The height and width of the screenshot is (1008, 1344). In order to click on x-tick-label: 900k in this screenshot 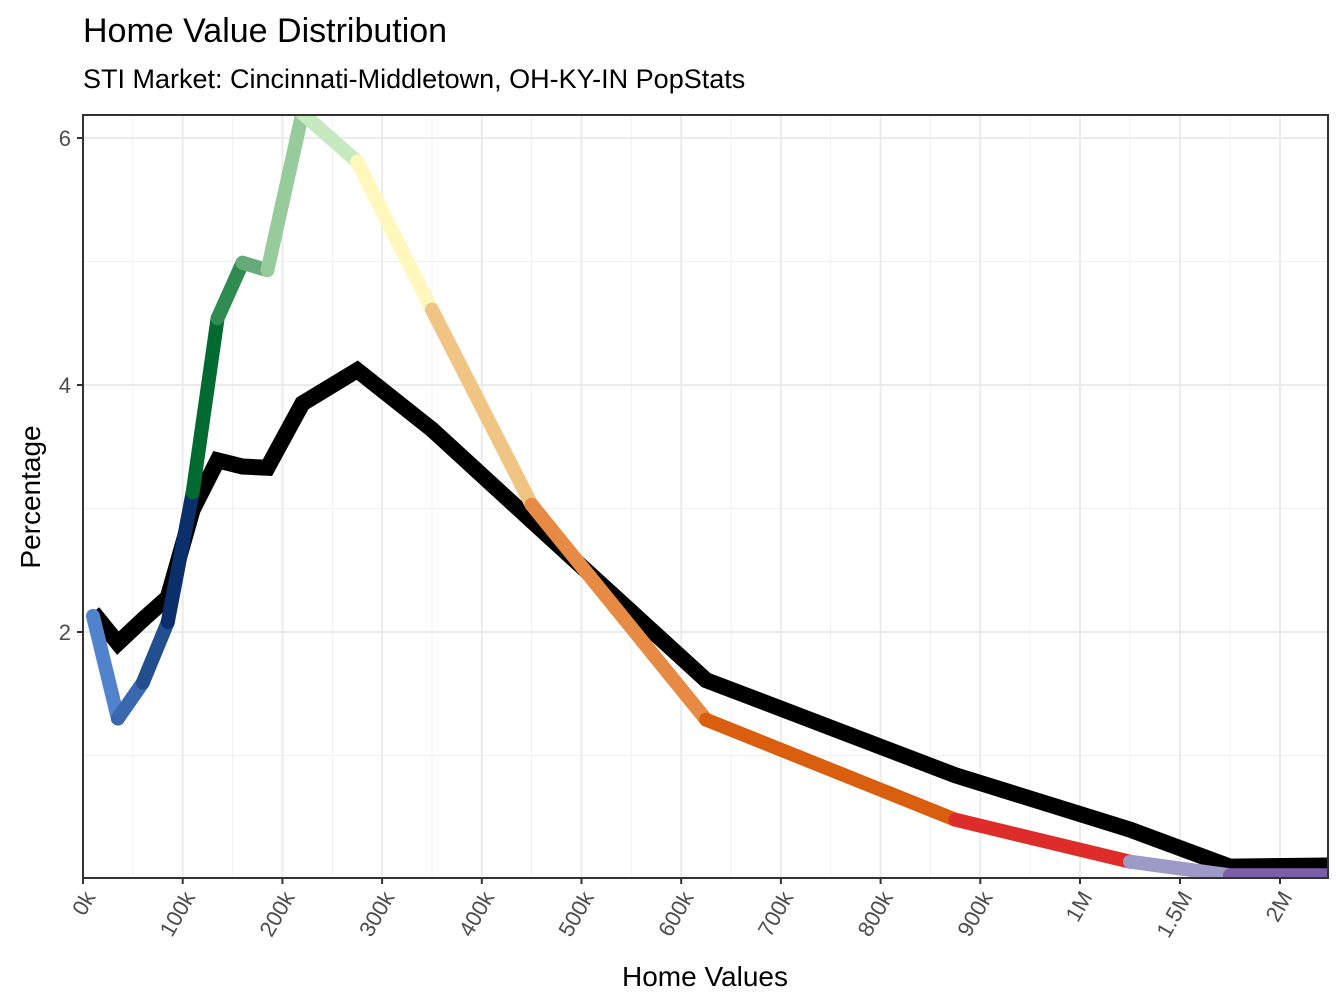, I will do `click(975, 913)`.